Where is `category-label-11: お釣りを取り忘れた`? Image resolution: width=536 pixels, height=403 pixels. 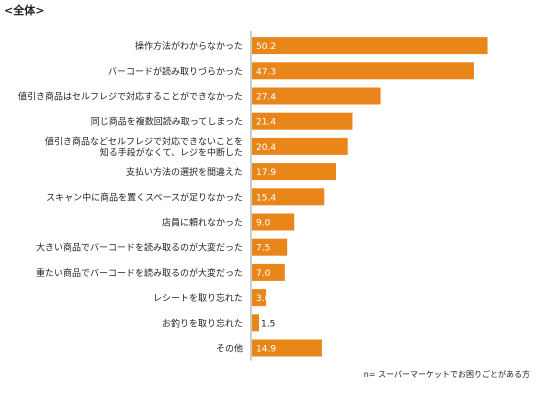
category-label-11: お釣りを取り忘れた is located at coordinates (202, 323).